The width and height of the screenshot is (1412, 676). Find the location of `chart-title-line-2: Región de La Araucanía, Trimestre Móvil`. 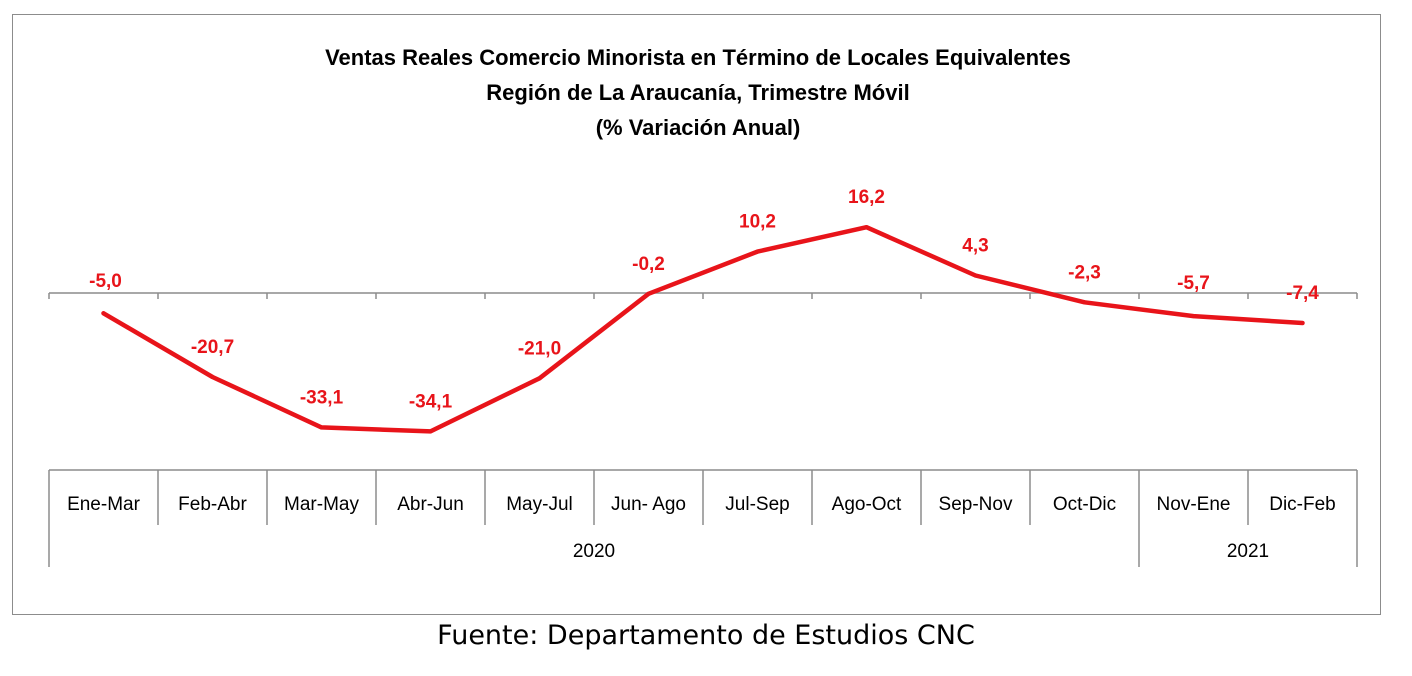

chart-title-line-2: Región de La Araucanía, Trimestre Móvil is located at coordinates (697, 92).